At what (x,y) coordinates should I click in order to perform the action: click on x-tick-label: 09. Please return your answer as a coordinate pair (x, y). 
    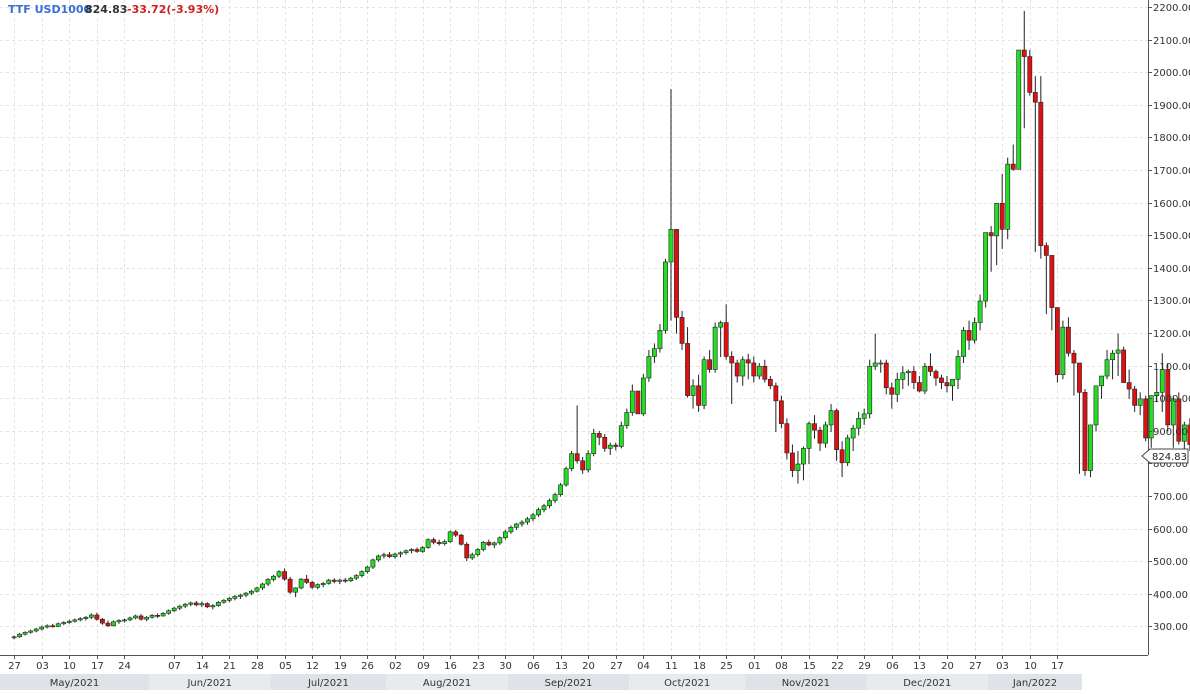
    Looking at the image, I should click on (423, 666).